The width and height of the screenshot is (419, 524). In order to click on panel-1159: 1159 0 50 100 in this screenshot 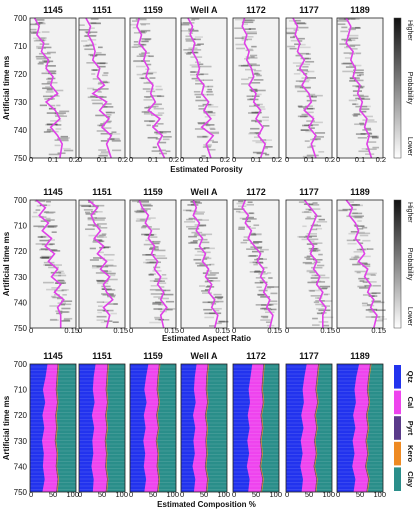, I will do `click(154, 425)`.